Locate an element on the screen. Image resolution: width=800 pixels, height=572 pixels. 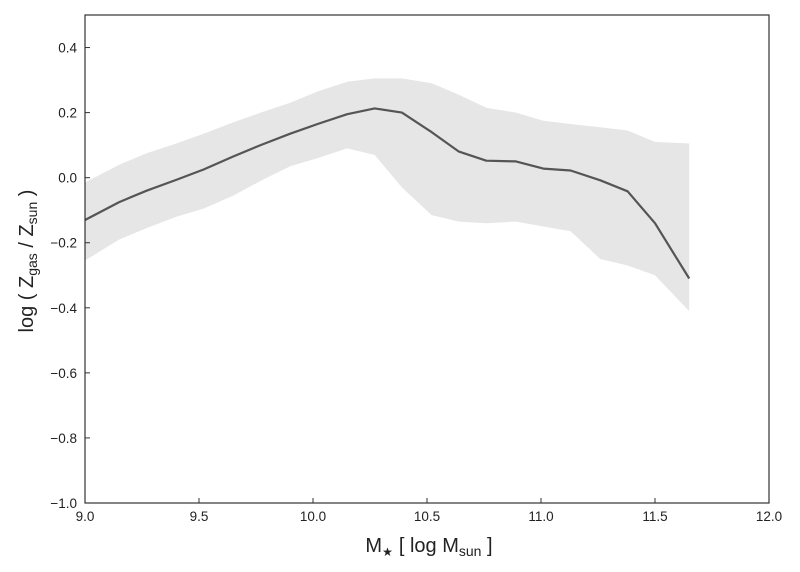
y-label-mid: / Z is located at coordinates (27, 238).